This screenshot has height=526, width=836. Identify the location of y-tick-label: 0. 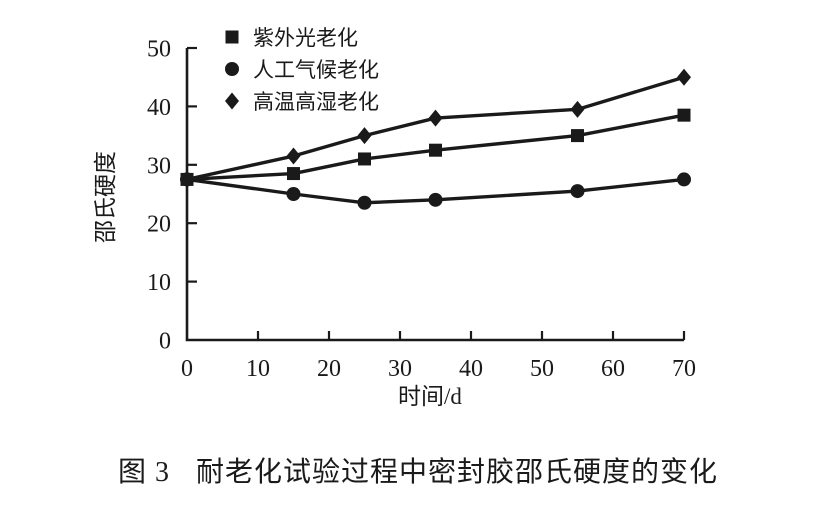
(165, 342).